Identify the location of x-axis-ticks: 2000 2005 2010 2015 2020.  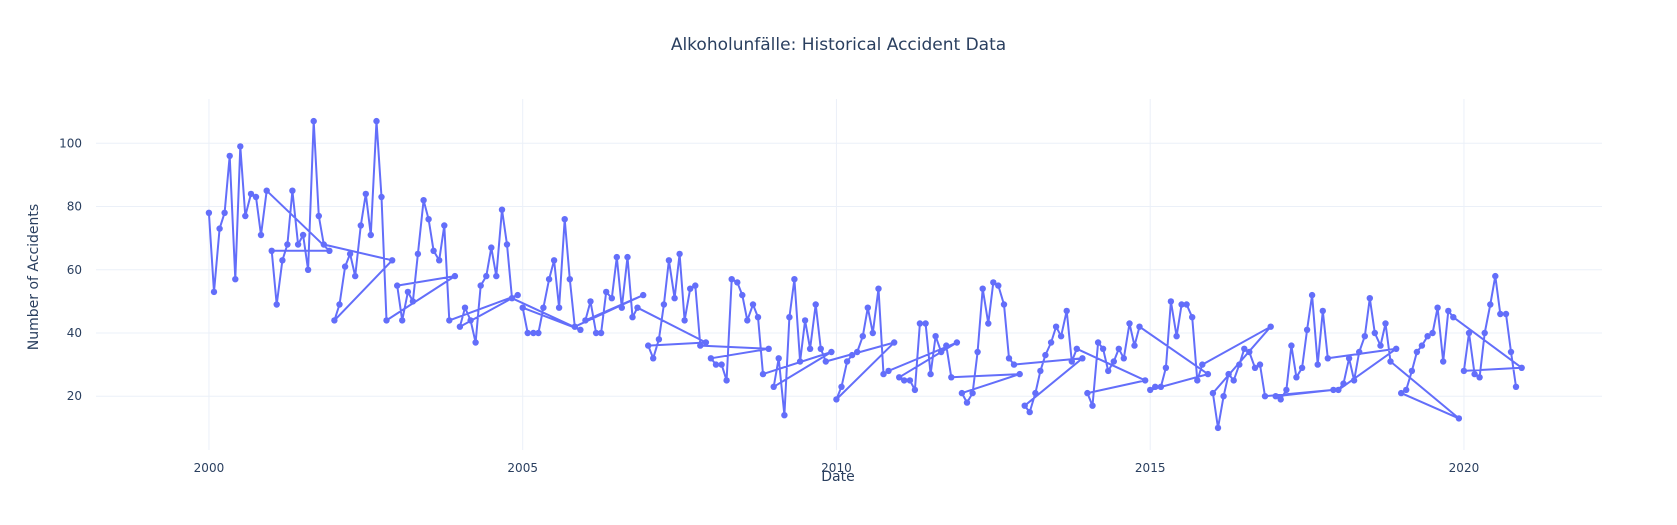
(837, 468).